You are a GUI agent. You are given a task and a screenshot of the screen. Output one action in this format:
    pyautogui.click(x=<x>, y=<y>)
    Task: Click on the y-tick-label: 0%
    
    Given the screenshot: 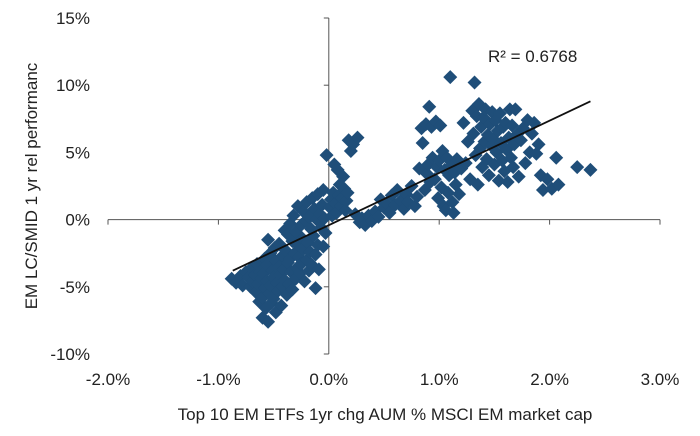 What is the action you would take?
    pyautogui.click(x=77, y=220)
    